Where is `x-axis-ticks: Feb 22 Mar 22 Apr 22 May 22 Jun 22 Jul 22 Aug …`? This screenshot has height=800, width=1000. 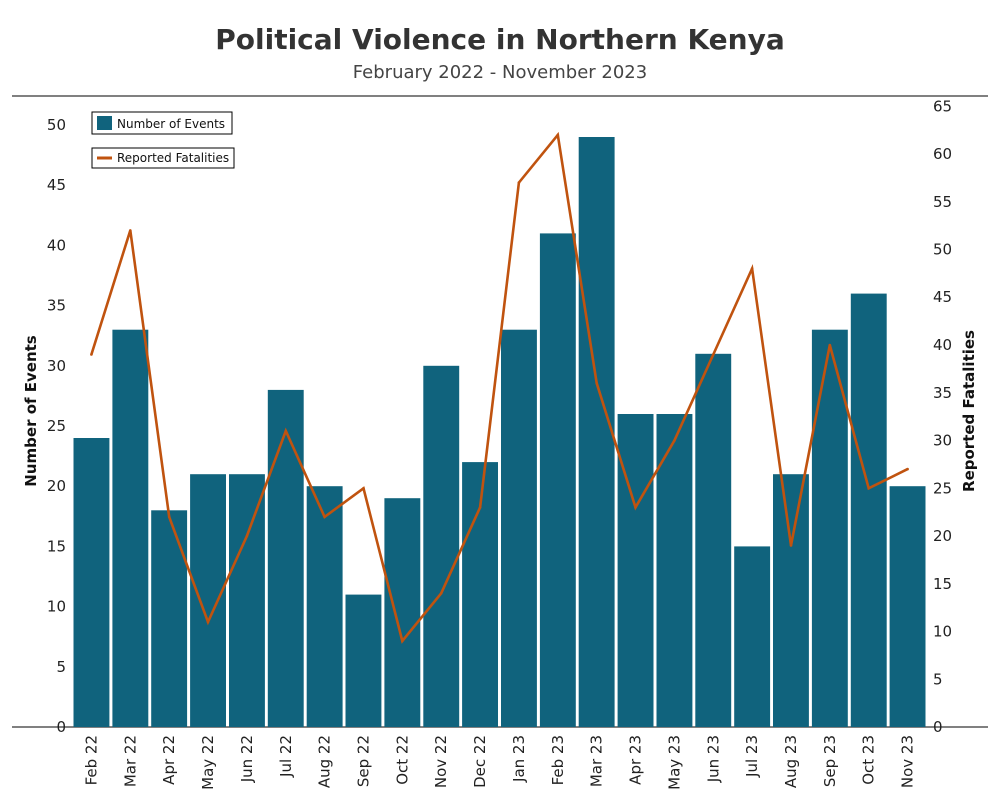
x-axis-ticks: Feb 22 Mar 22 Apr 22 May 22 Jun 22 Jul 22 Aug … is located at coordinates (499, 762).